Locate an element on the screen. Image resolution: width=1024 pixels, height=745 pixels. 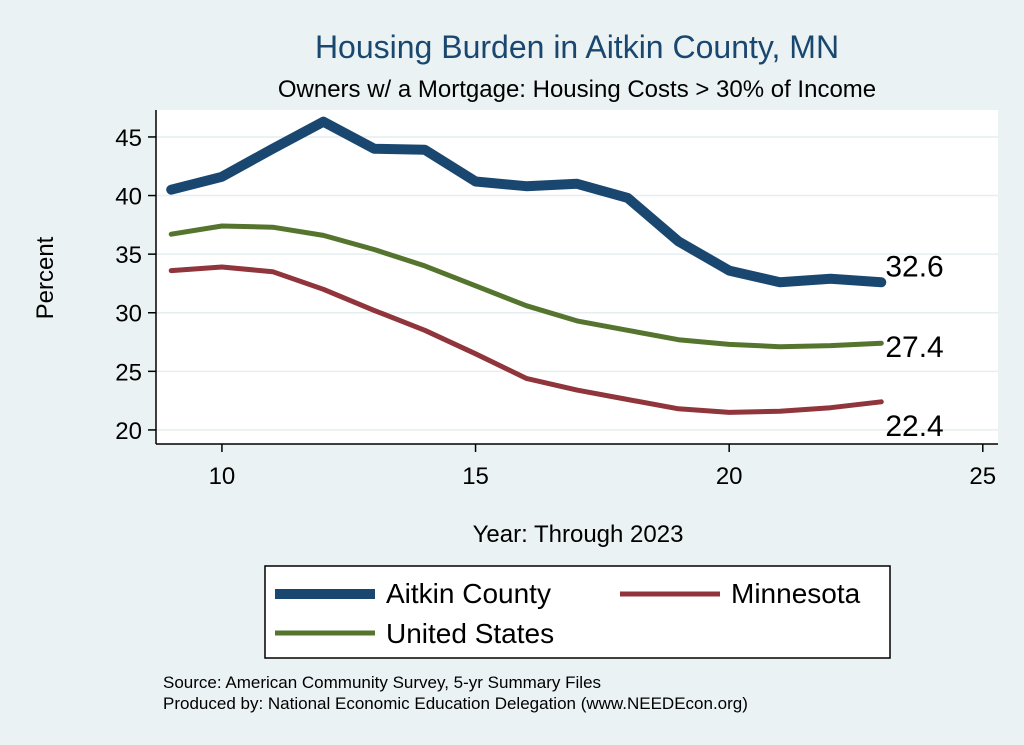
y-tick-label: 30 is located at coordinates (128, 314).